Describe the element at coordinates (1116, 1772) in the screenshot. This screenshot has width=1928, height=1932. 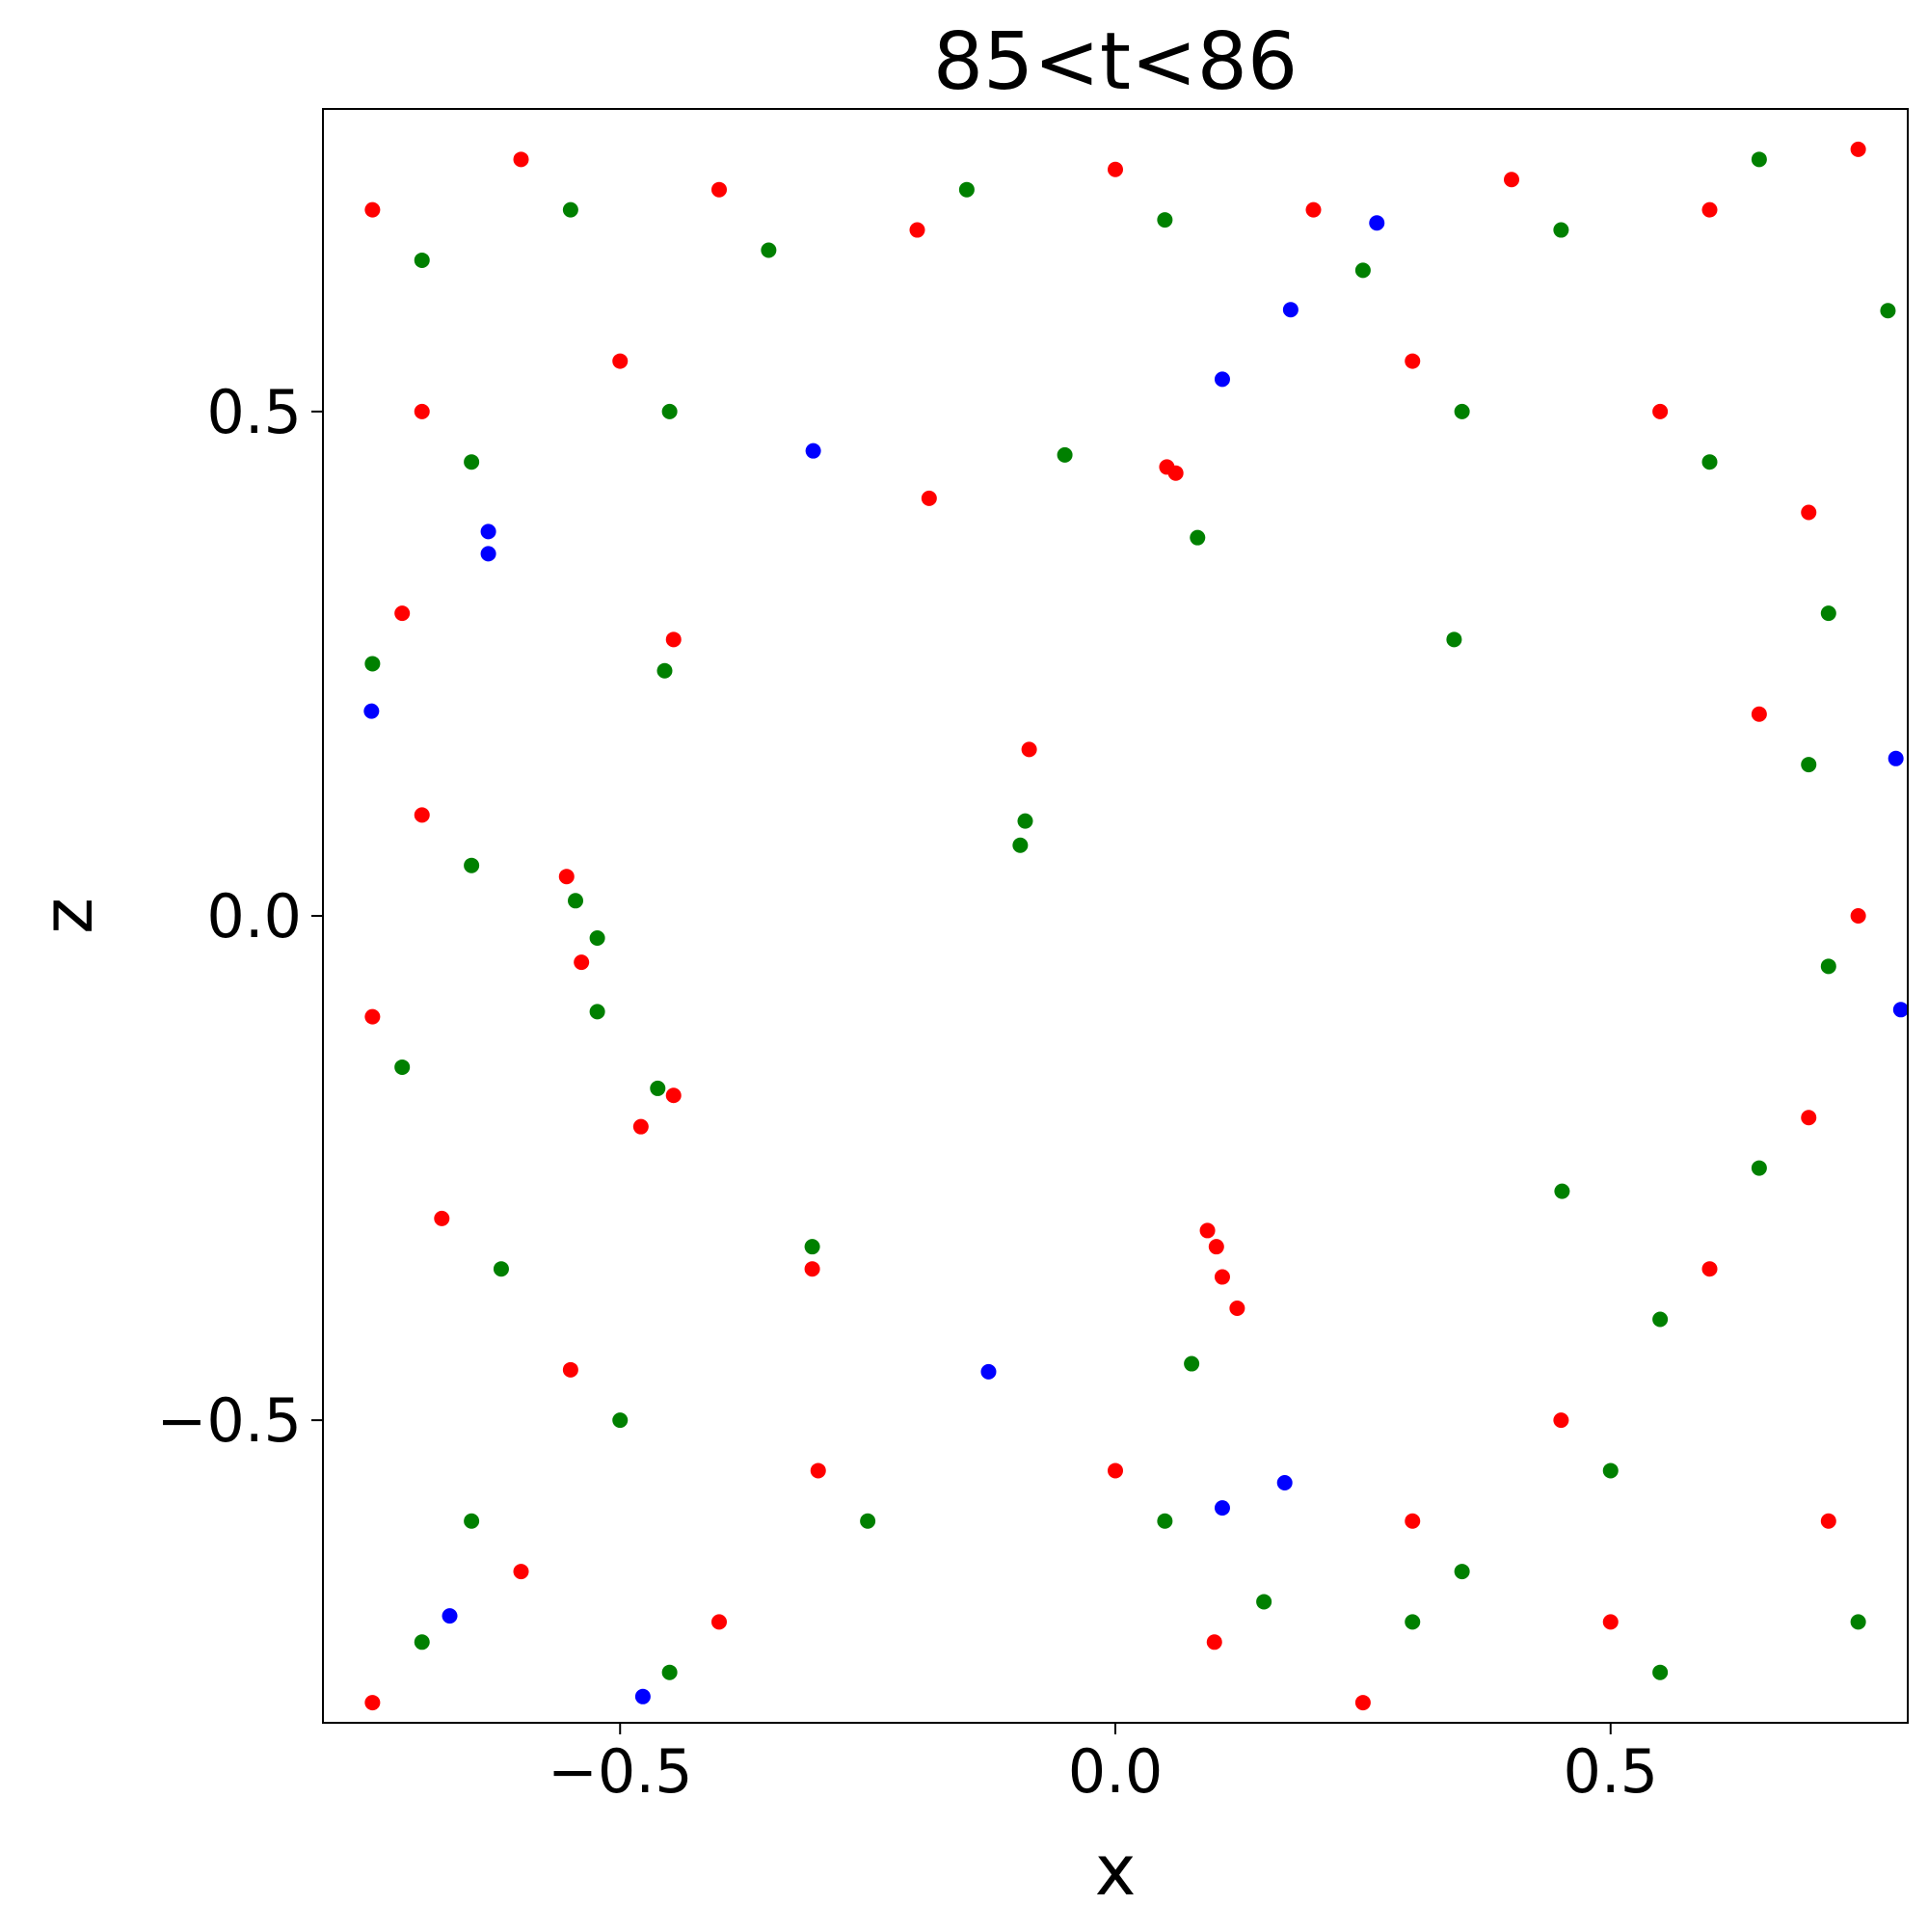
I see `x-tick-label: 0.0` at that location.